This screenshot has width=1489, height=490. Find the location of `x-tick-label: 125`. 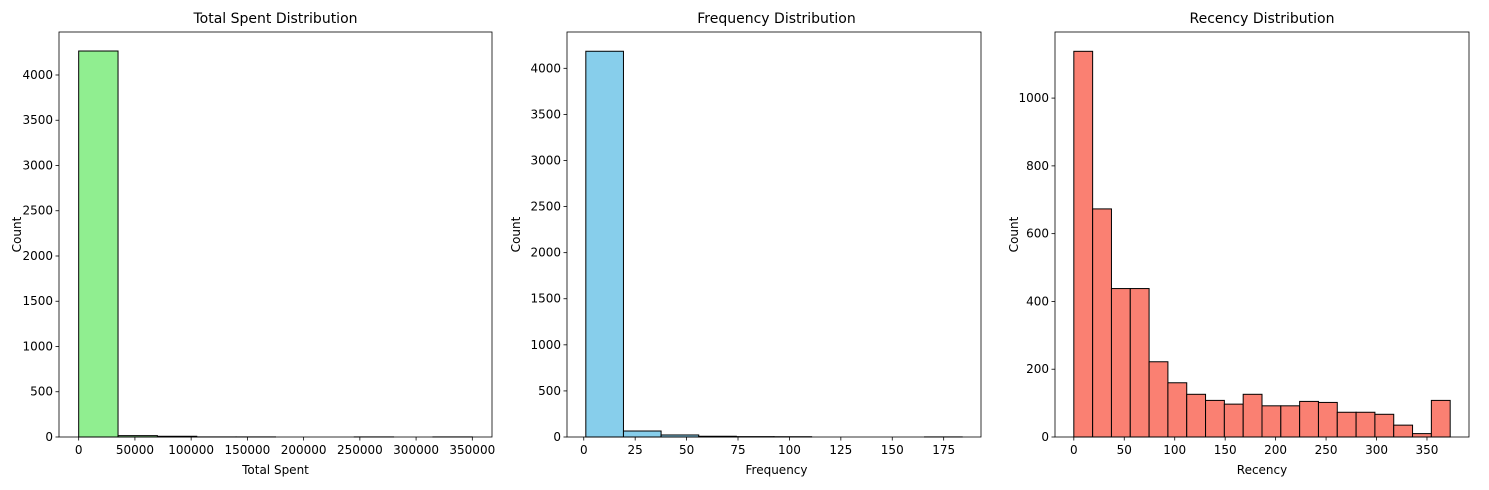

x-tick-label: 125 is located at coordinates (840, 450).